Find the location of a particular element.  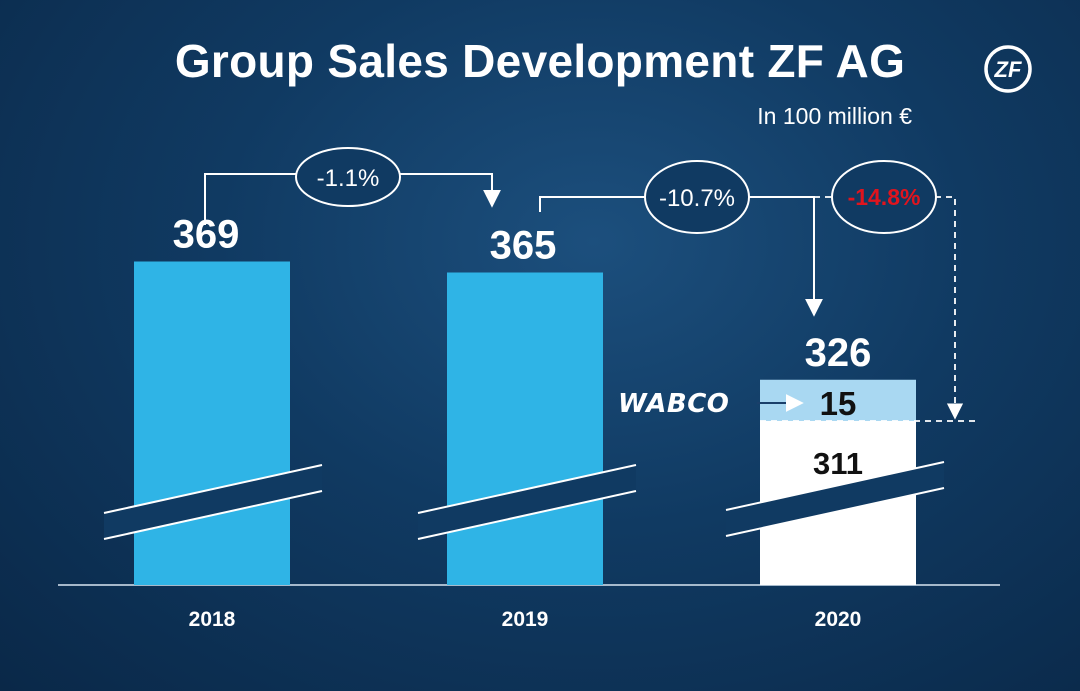

annotation-bubble-2: -10.7% is located at coordinates (697, 197).